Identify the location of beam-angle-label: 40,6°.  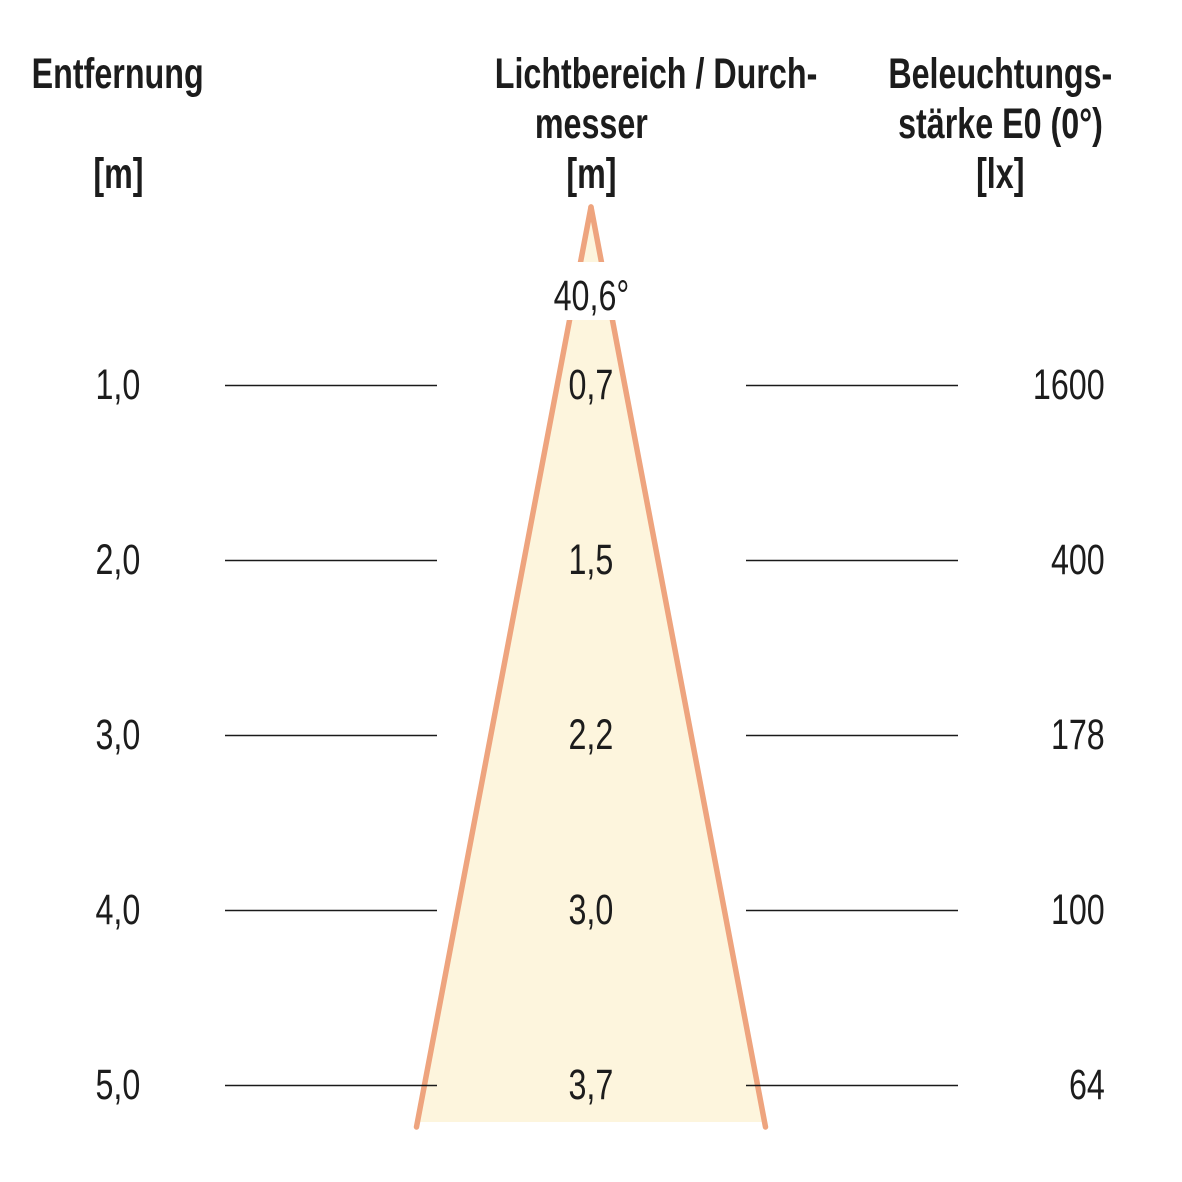
(591, 296).